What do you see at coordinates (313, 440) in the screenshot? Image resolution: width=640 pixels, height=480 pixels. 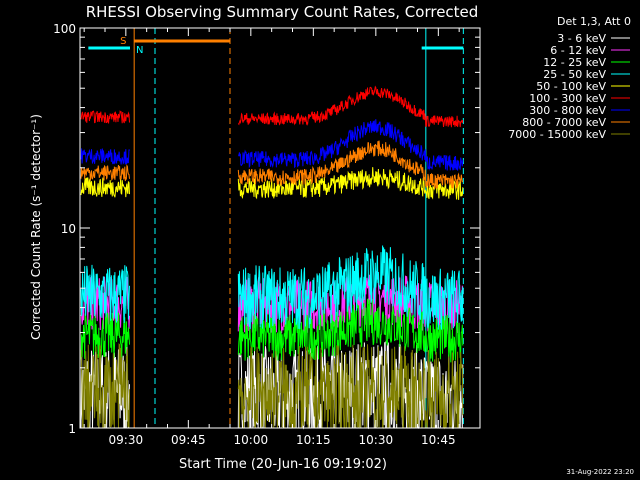 I see `x-tick-label: 10:15` at bounding box center [313, 440].